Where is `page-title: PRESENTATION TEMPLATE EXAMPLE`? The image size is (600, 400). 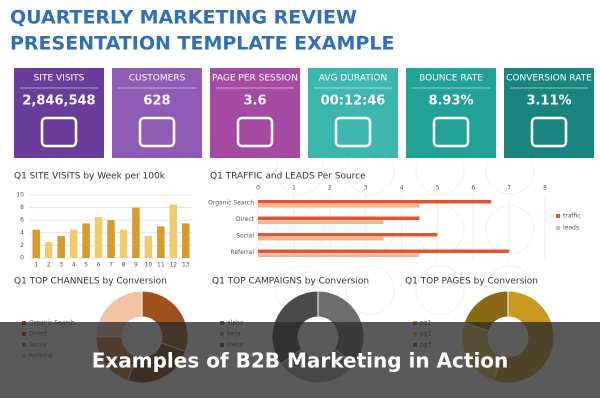
page-title: PRESENTATION TEMPLATE EXAMPLE is located at coordinates (202, 44).